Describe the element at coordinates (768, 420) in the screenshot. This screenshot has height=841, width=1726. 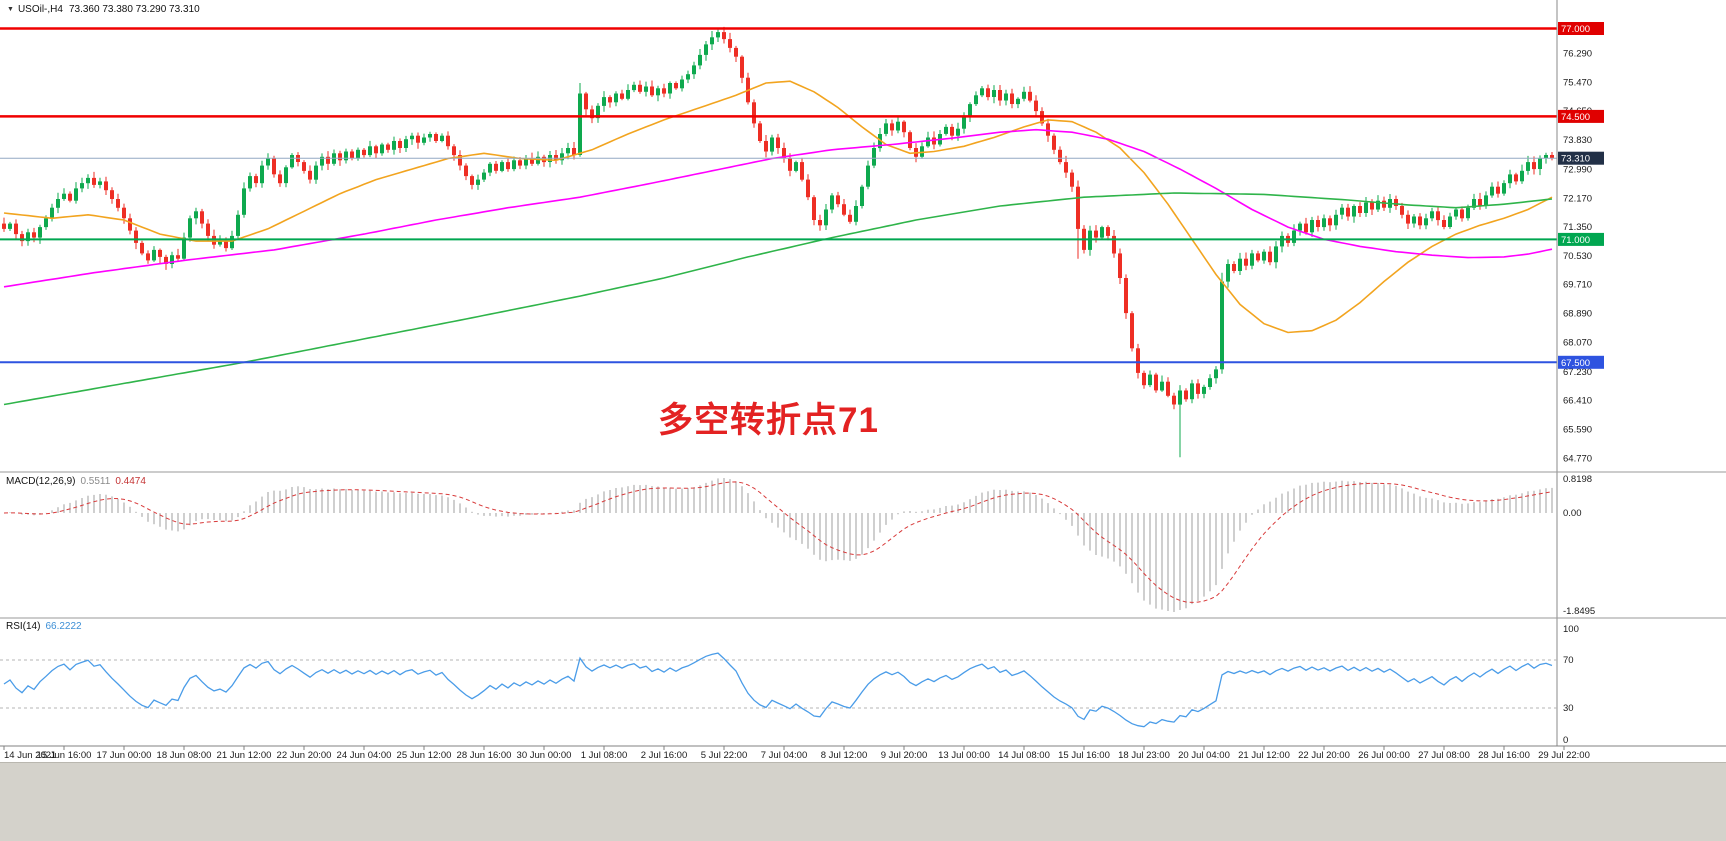
I see `chart-annotation-text: 多空转折点71` at that location.